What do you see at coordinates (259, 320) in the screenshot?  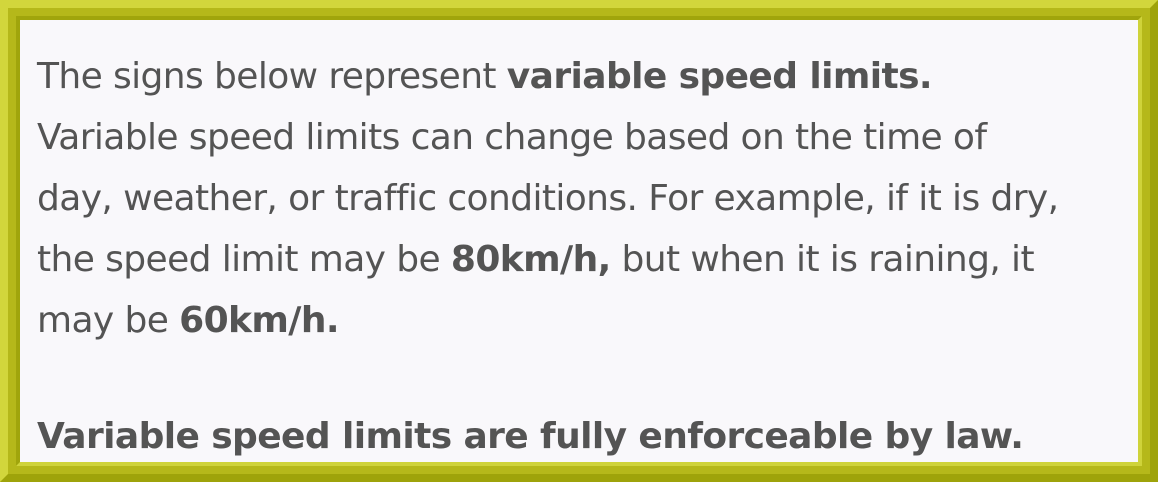 I see `rain-speed-value: 60km/h.` at bounding box center [259, 320].